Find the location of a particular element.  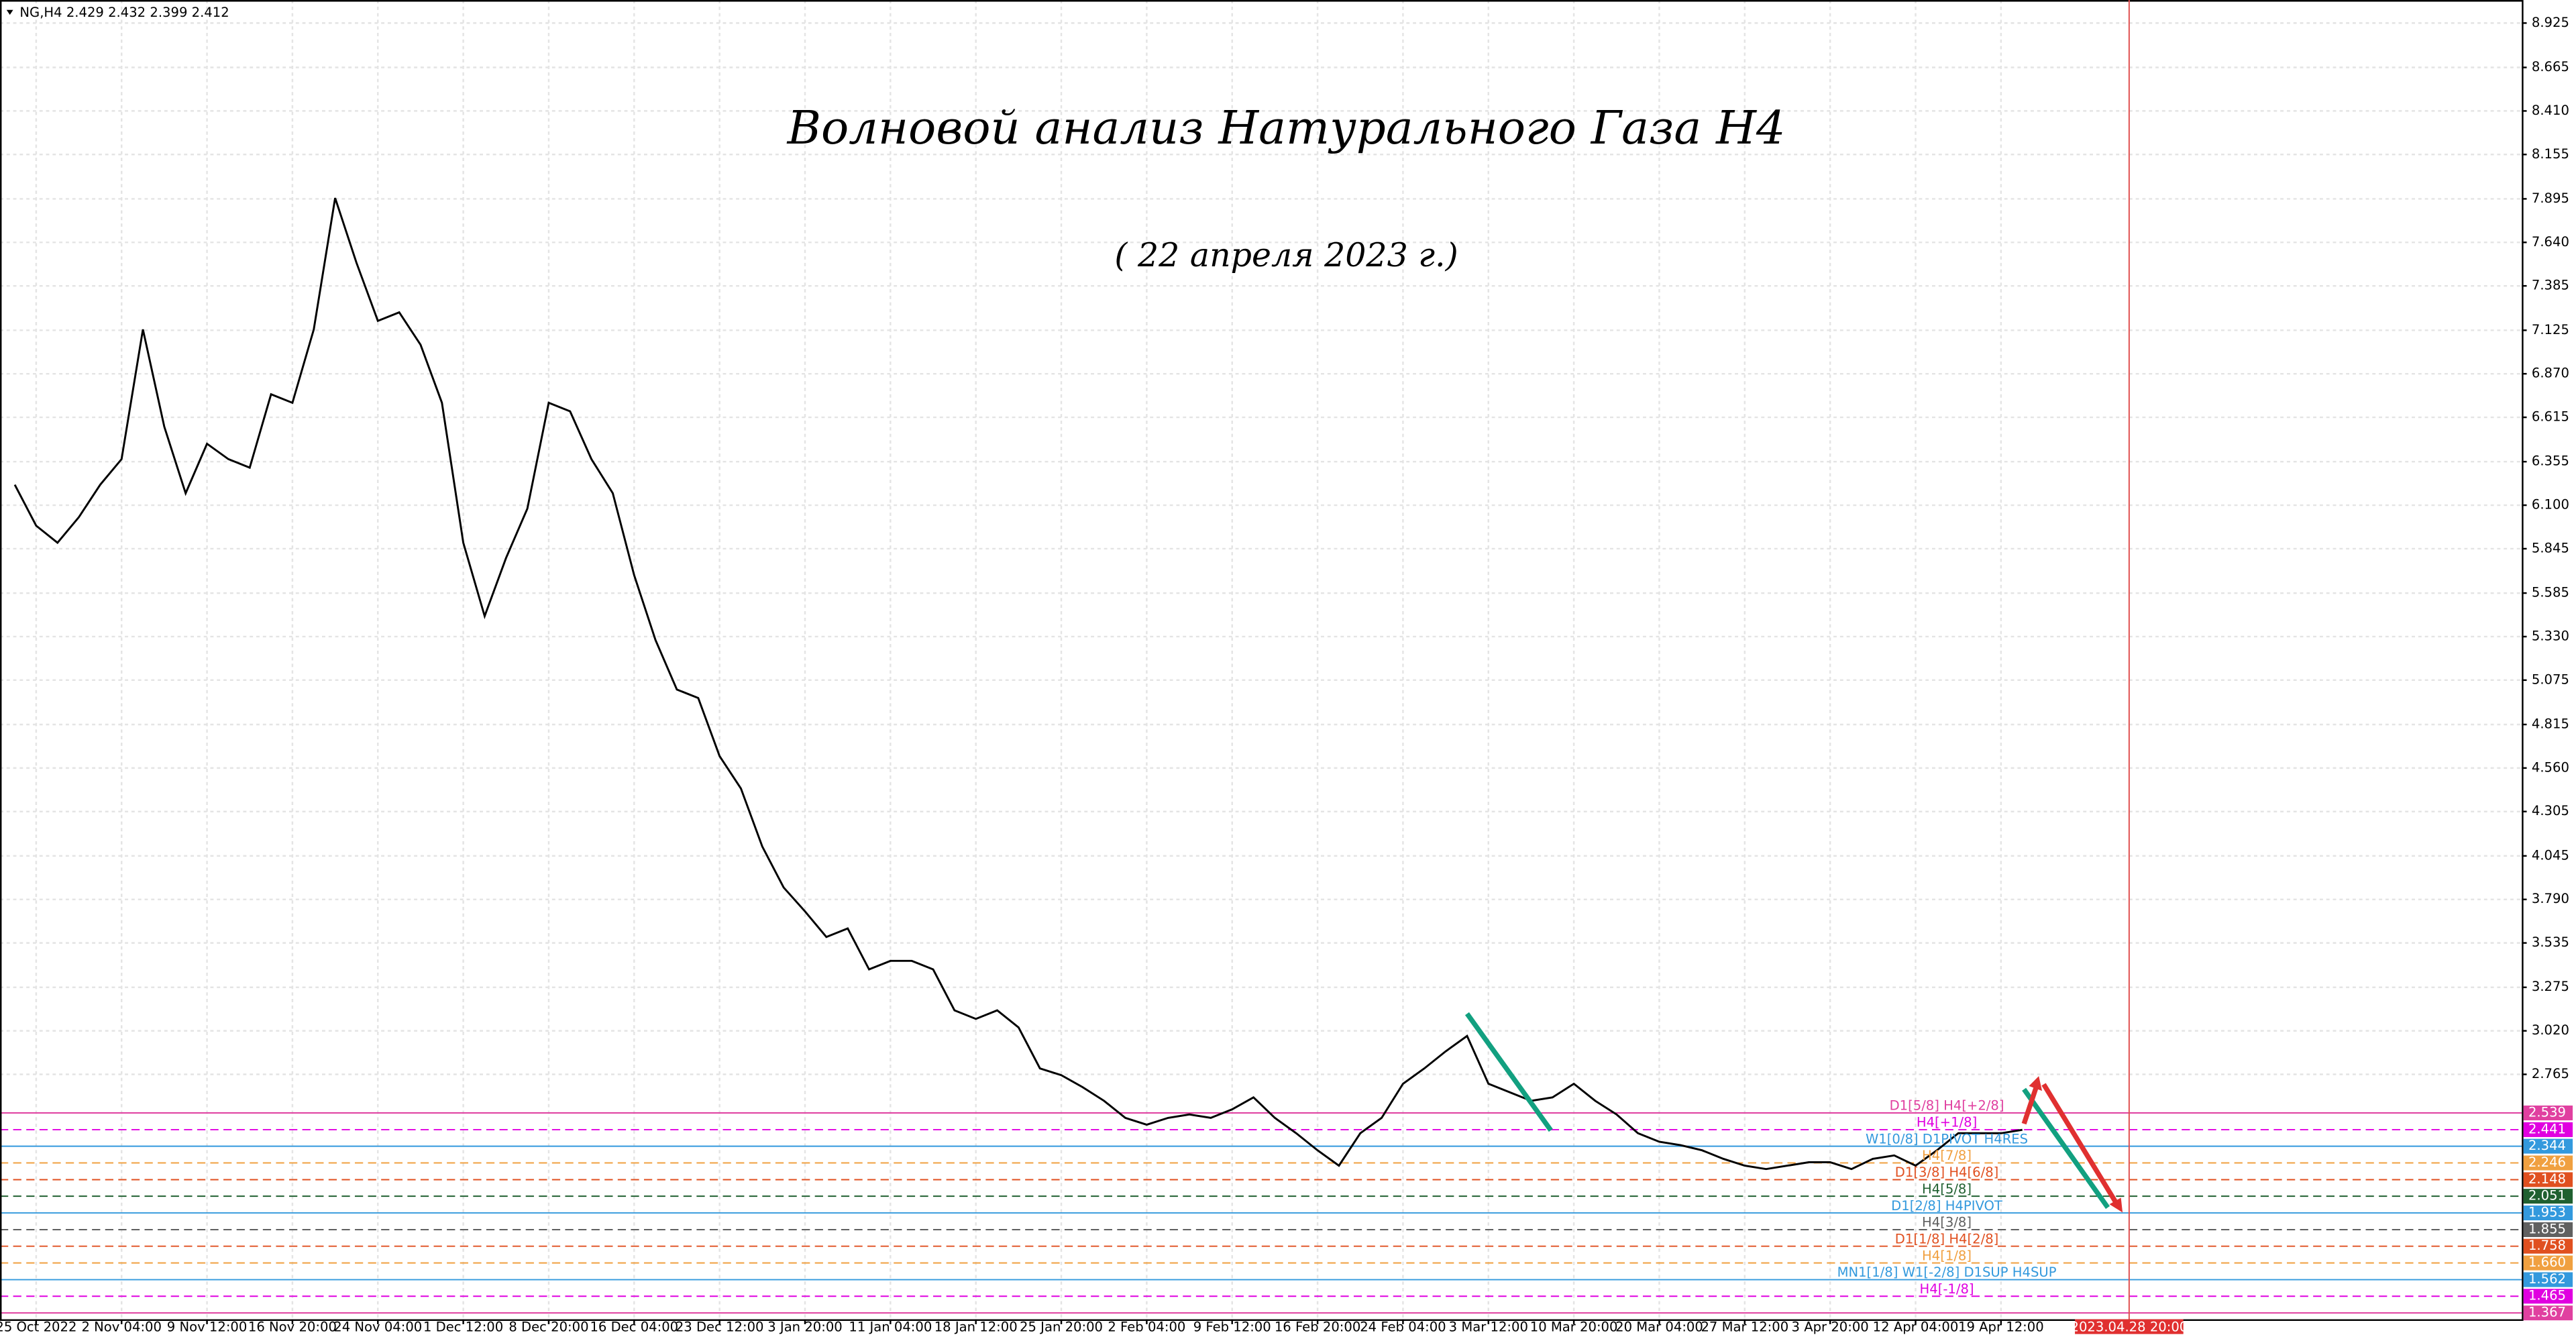

level-label: D1[3/8] H4[6/8] is located at coordinates (1947, 1172).